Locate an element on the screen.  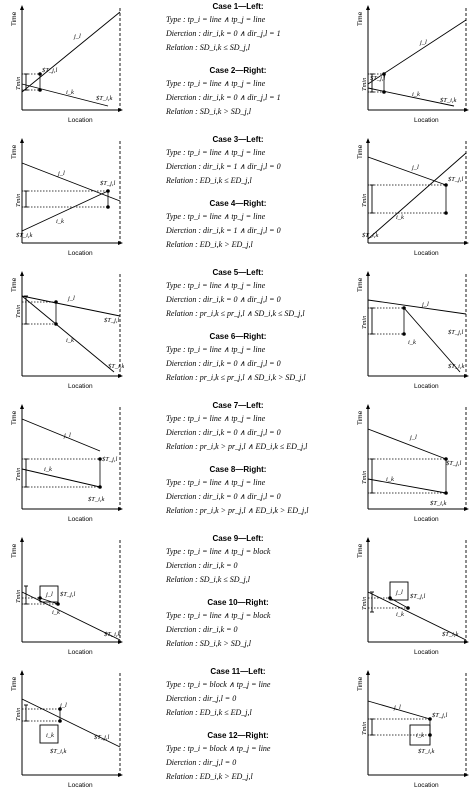
case-relation: Relation : ED_i,k > ED_j,l is located at coordinates (209, 244).